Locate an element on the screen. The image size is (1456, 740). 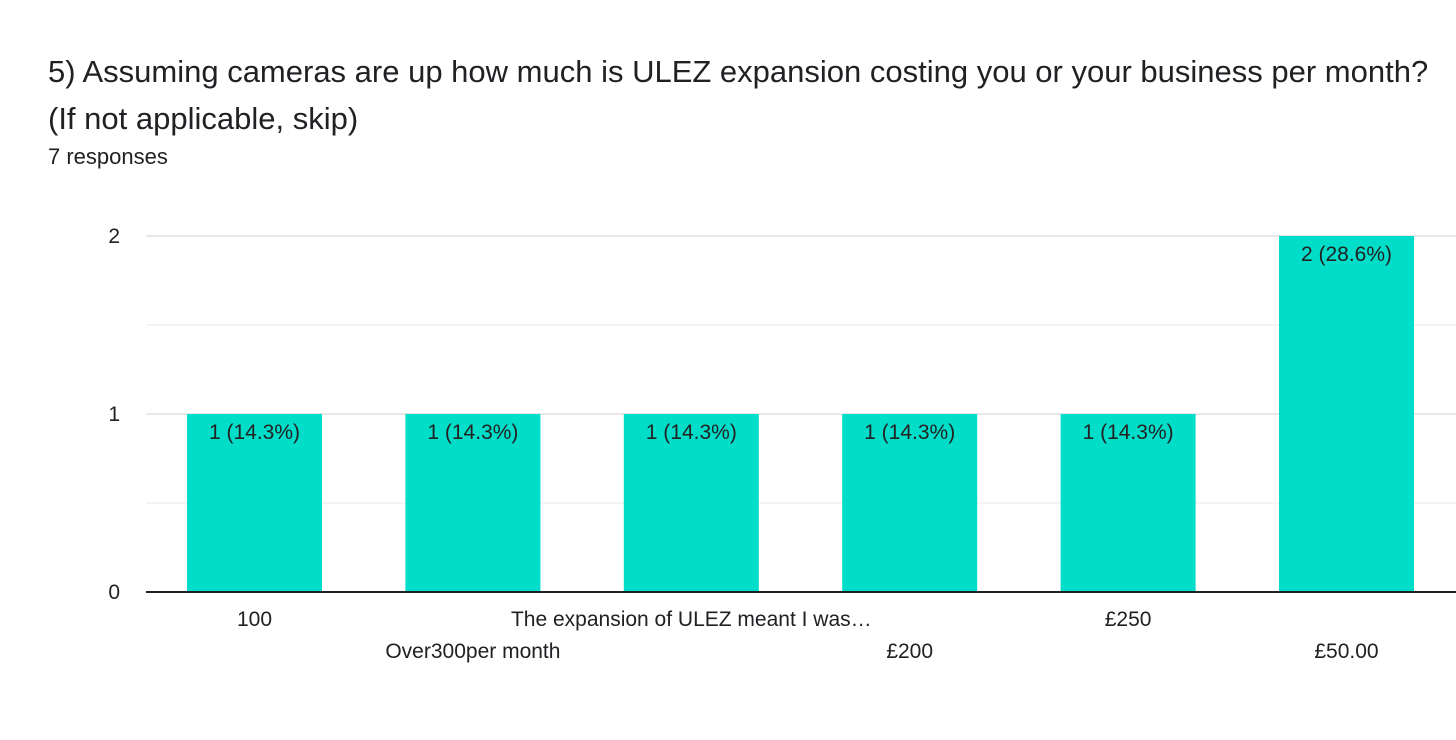
y-tick-label: 0 is located at coordinates (114, 592).